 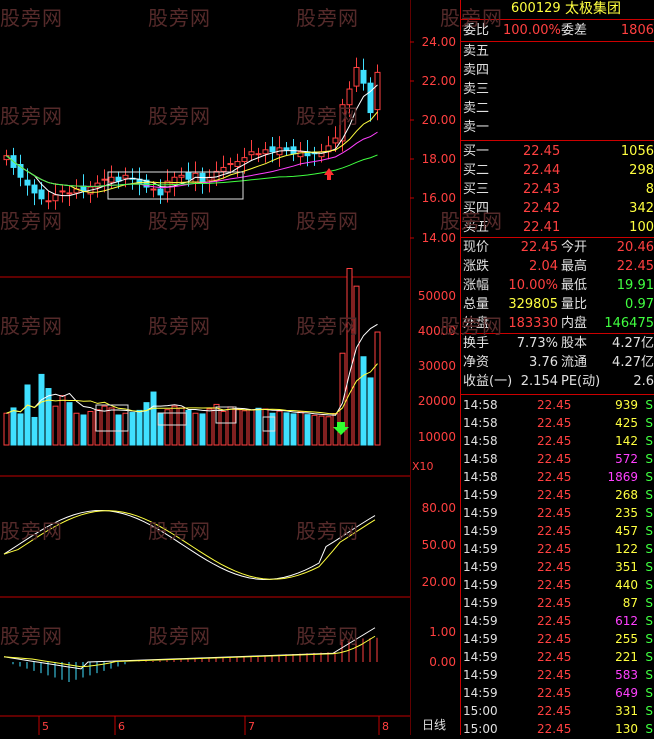 What do you see at coordinates (434, 725) in the screenshot?
I see `period-label: 日线` at bounding box center [434, 725].